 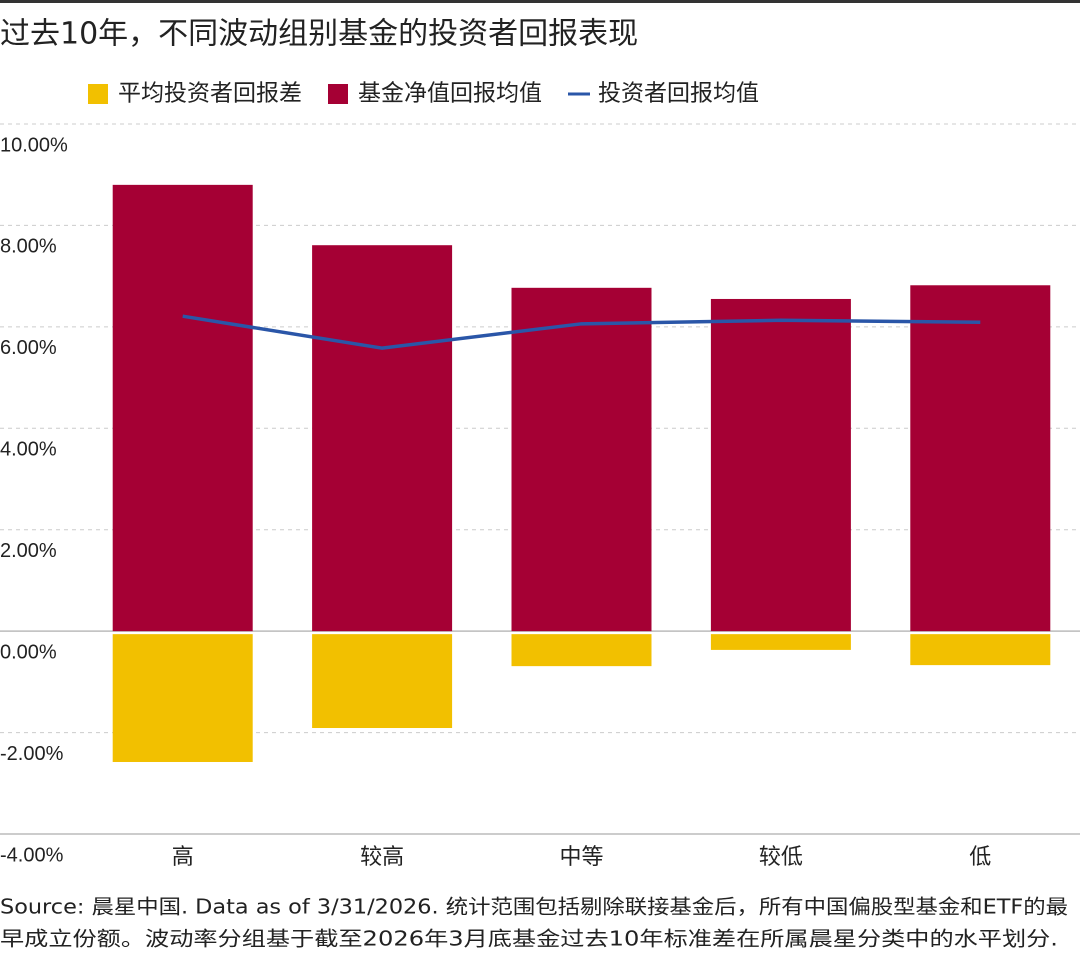 What do you see at coordinates (581, 332) in the screenshot?
I see `line` at bounding box center [581, 332].